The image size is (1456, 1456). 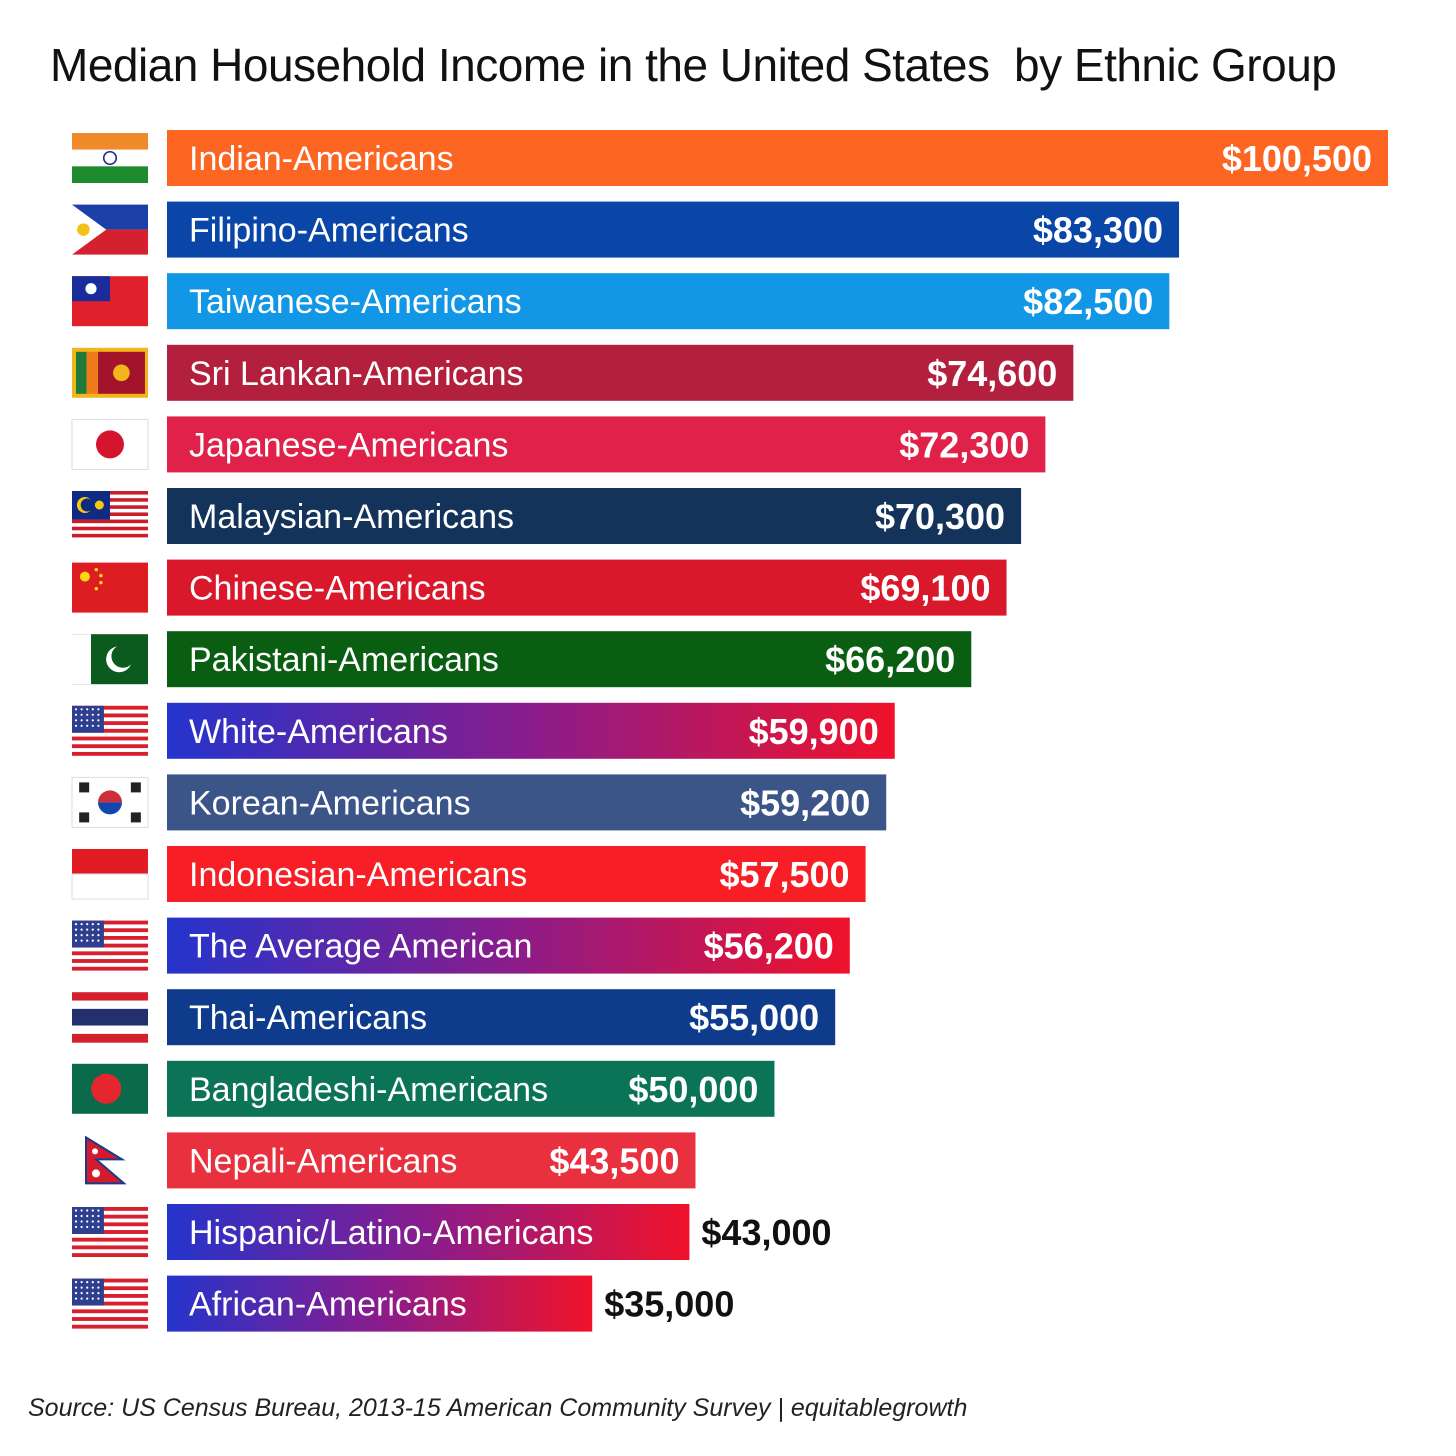 I want to click on category-label: Taiwanese-Americans, so click(x=355, y=302).